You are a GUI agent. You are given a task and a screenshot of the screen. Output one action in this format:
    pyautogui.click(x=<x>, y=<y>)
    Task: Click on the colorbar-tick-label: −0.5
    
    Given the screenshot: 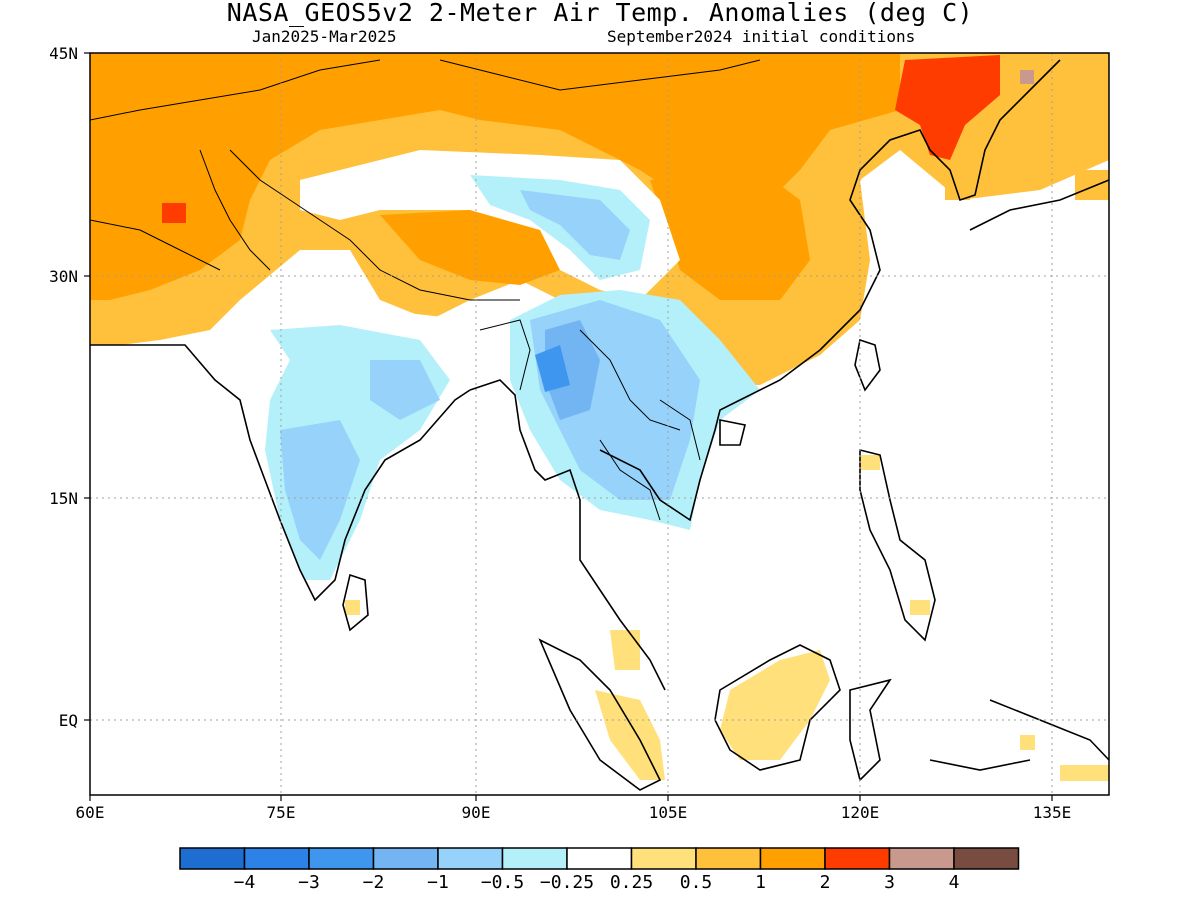 What is the action you would take?
    pyautogui.click(x=502, y=882)
    